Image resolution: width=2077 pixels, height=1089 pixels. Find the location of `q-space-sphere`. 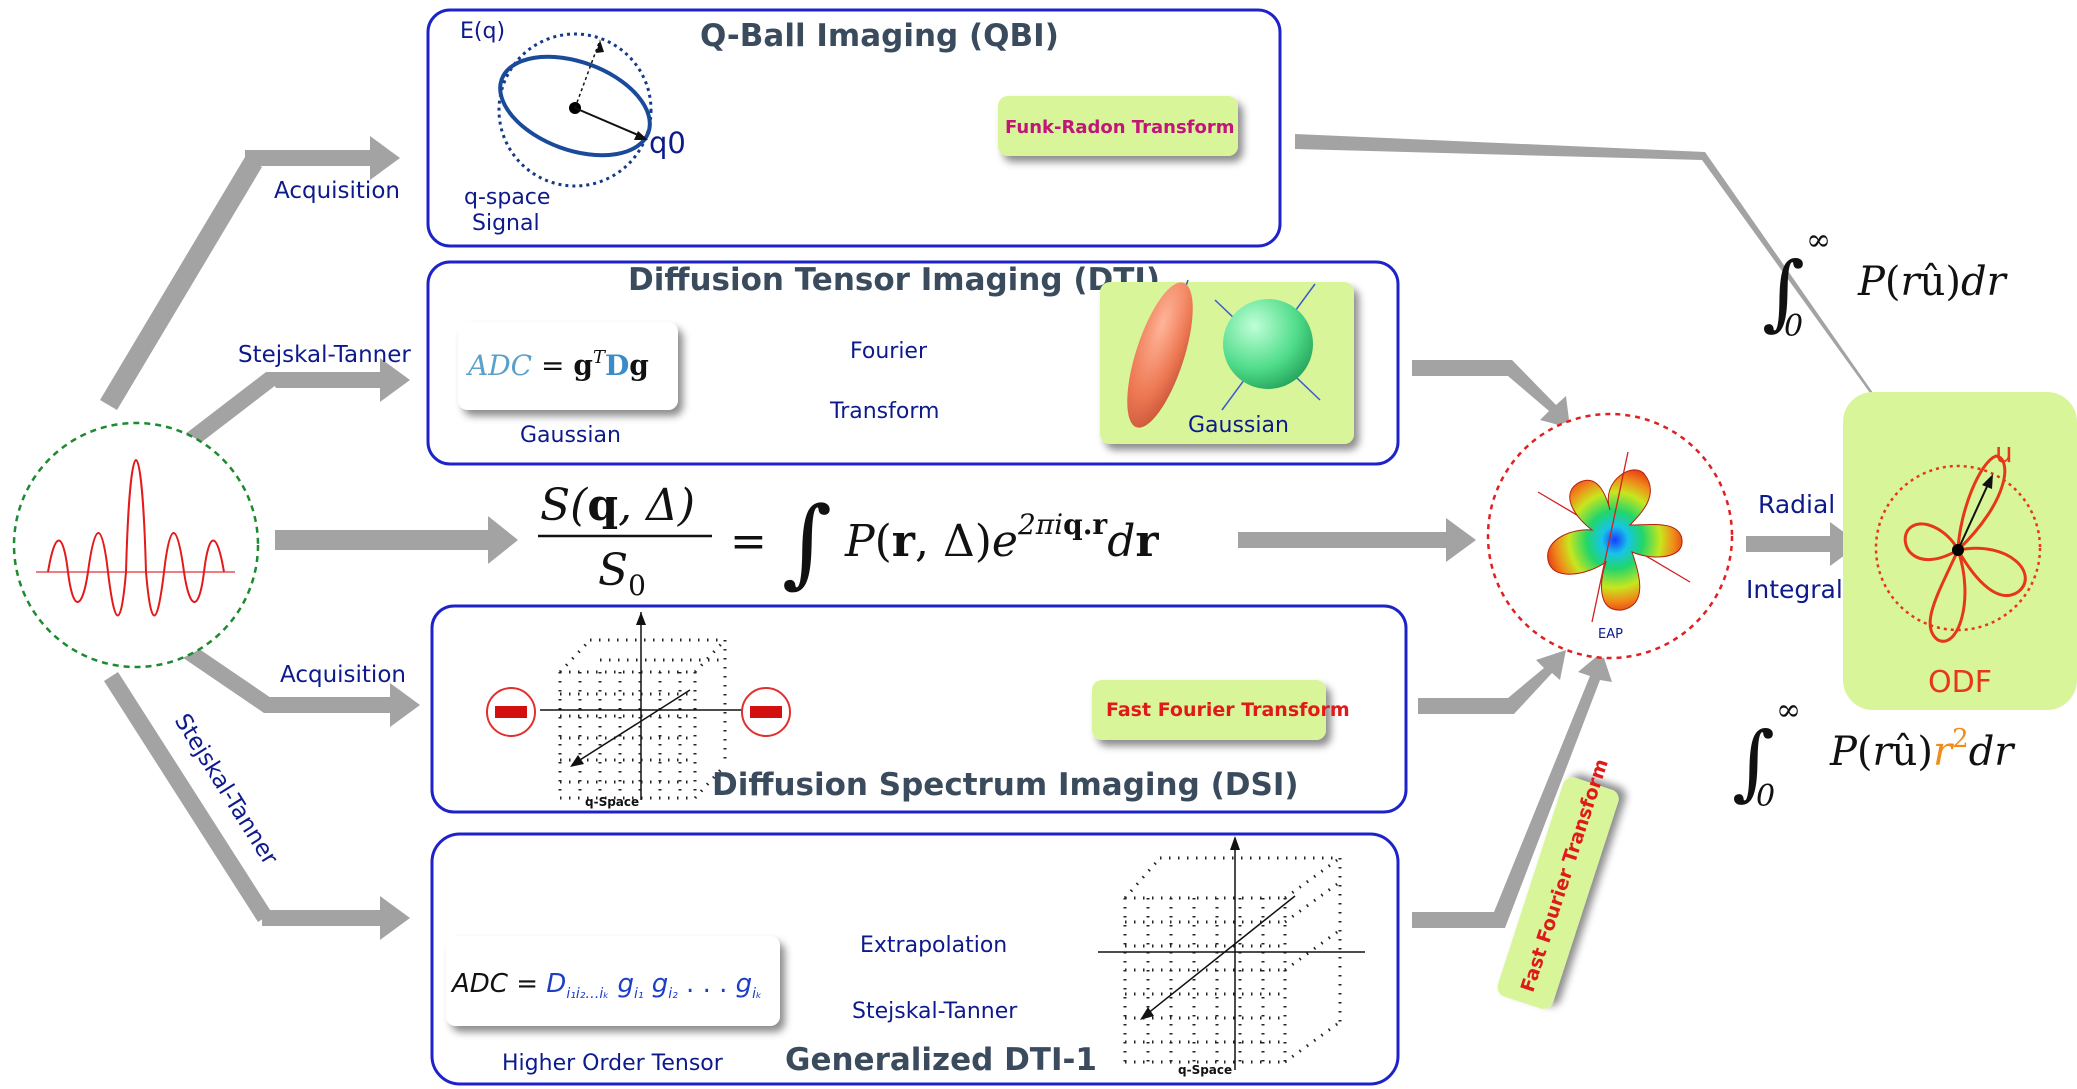

q-space-sphere is located at coordinates (575, 110).